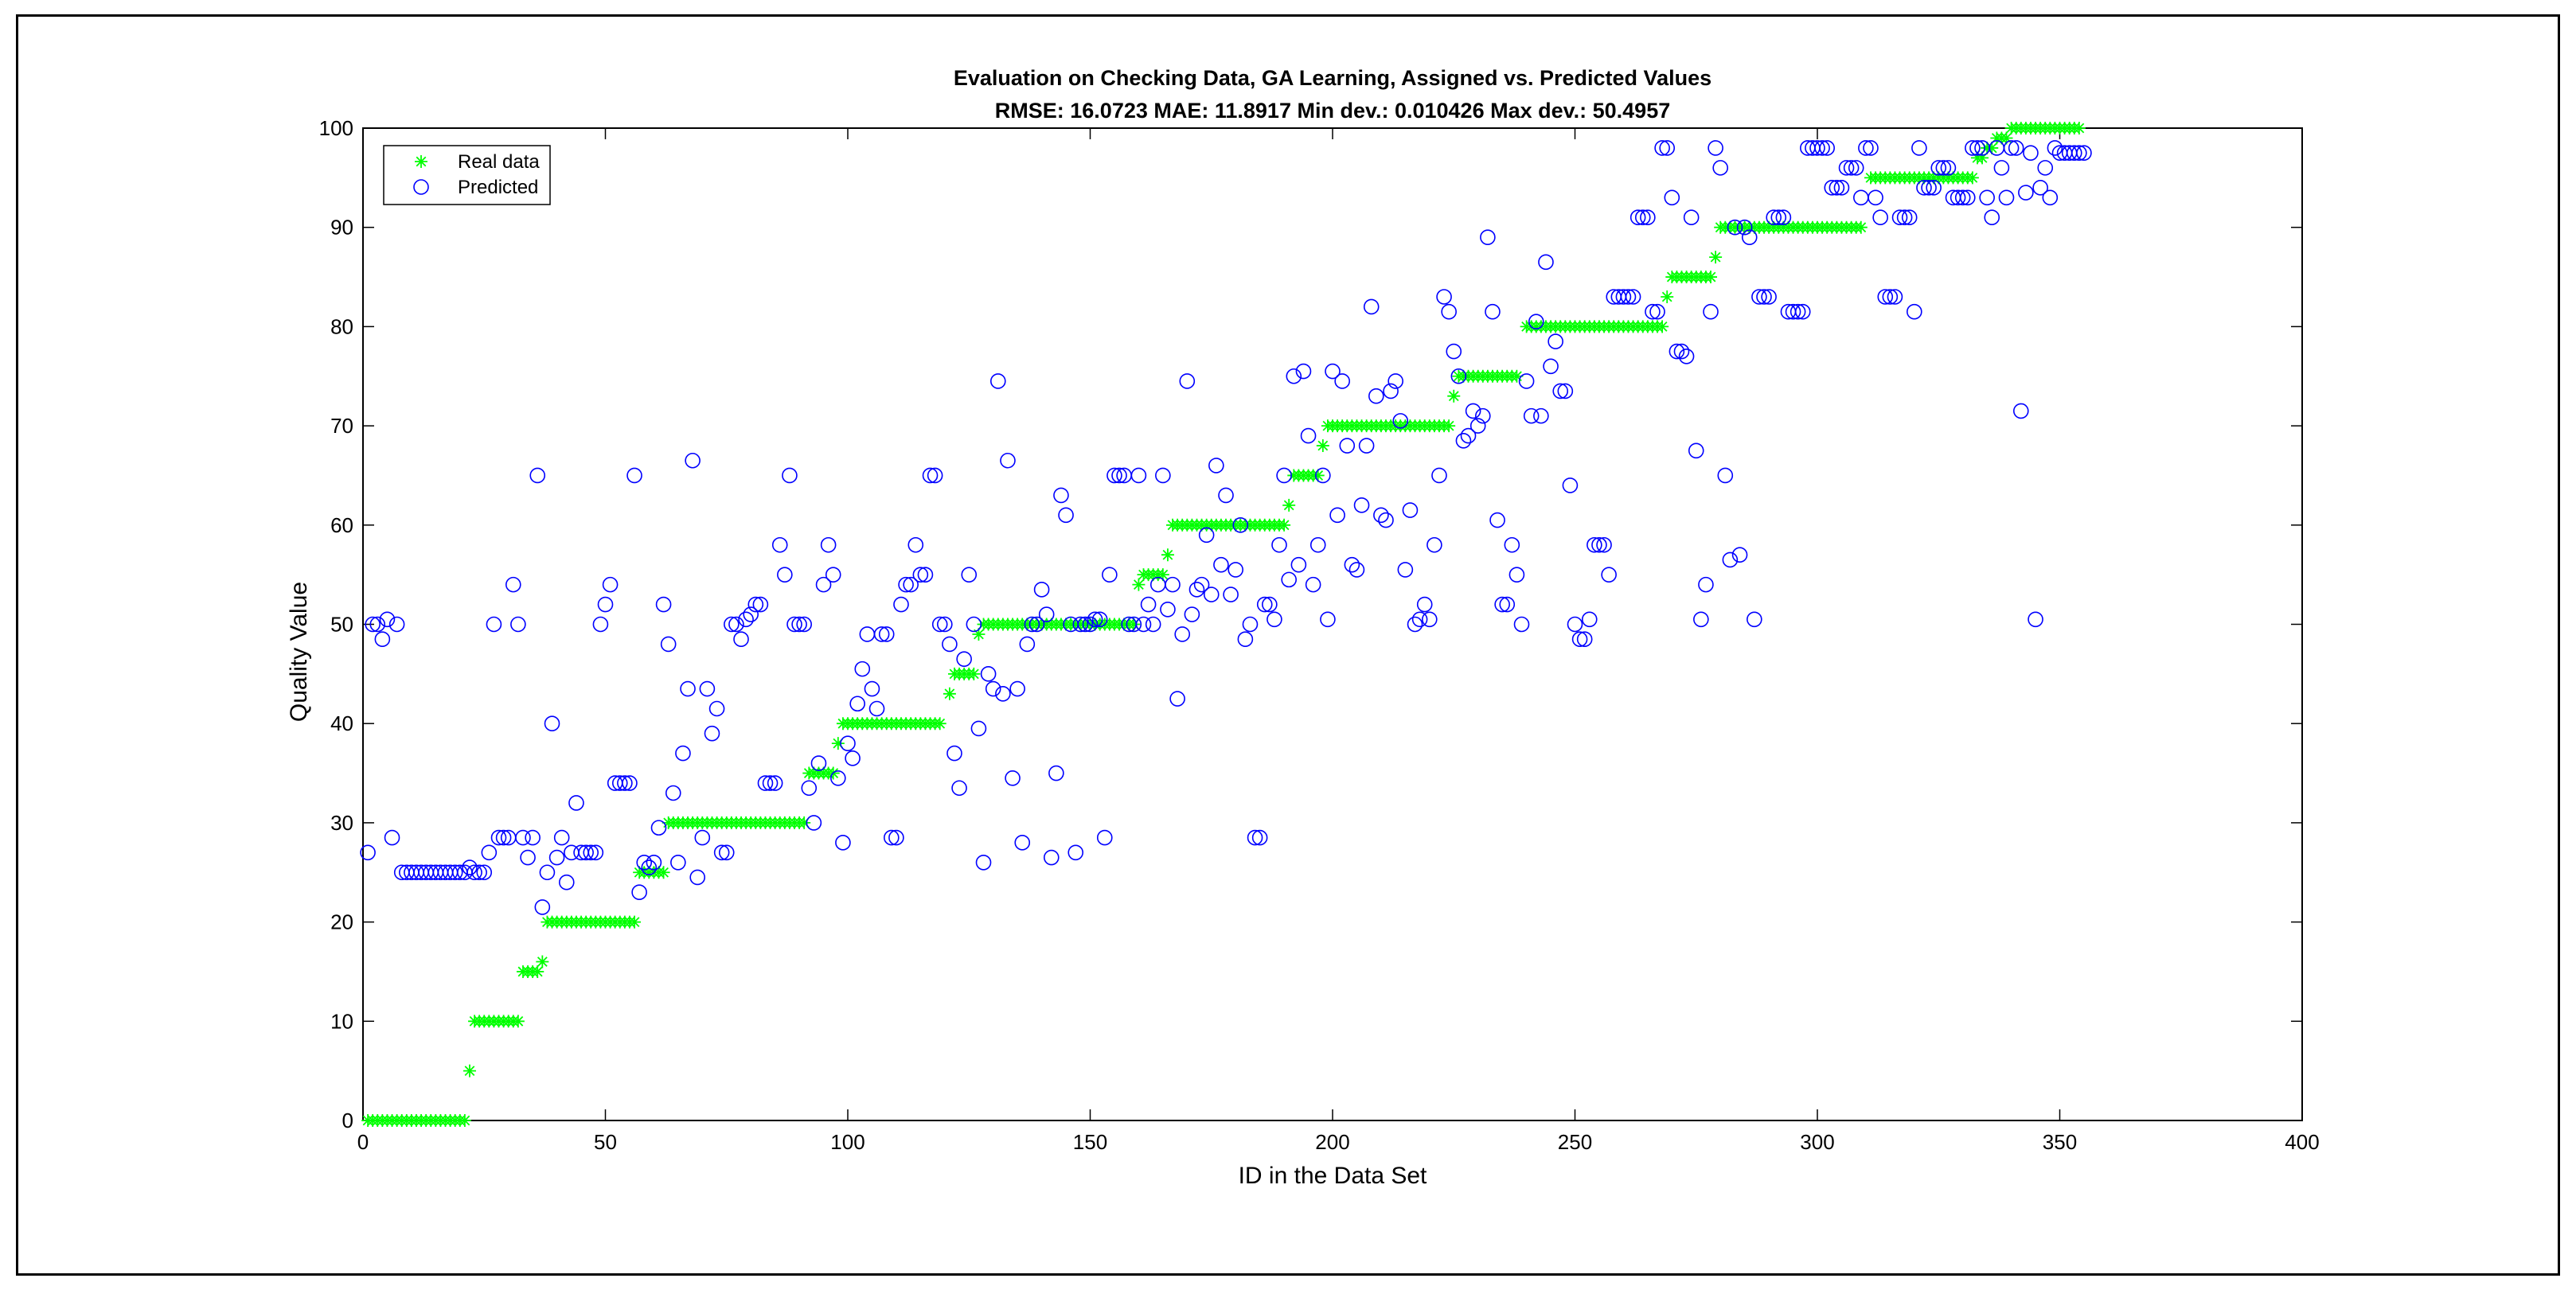 The width and height of the screenshot is (2576, 1290). What do you see at coordinates (847, 1142) in the screenshot?
I see `x-tick-label: 100` at bounding box center [847, 1142].